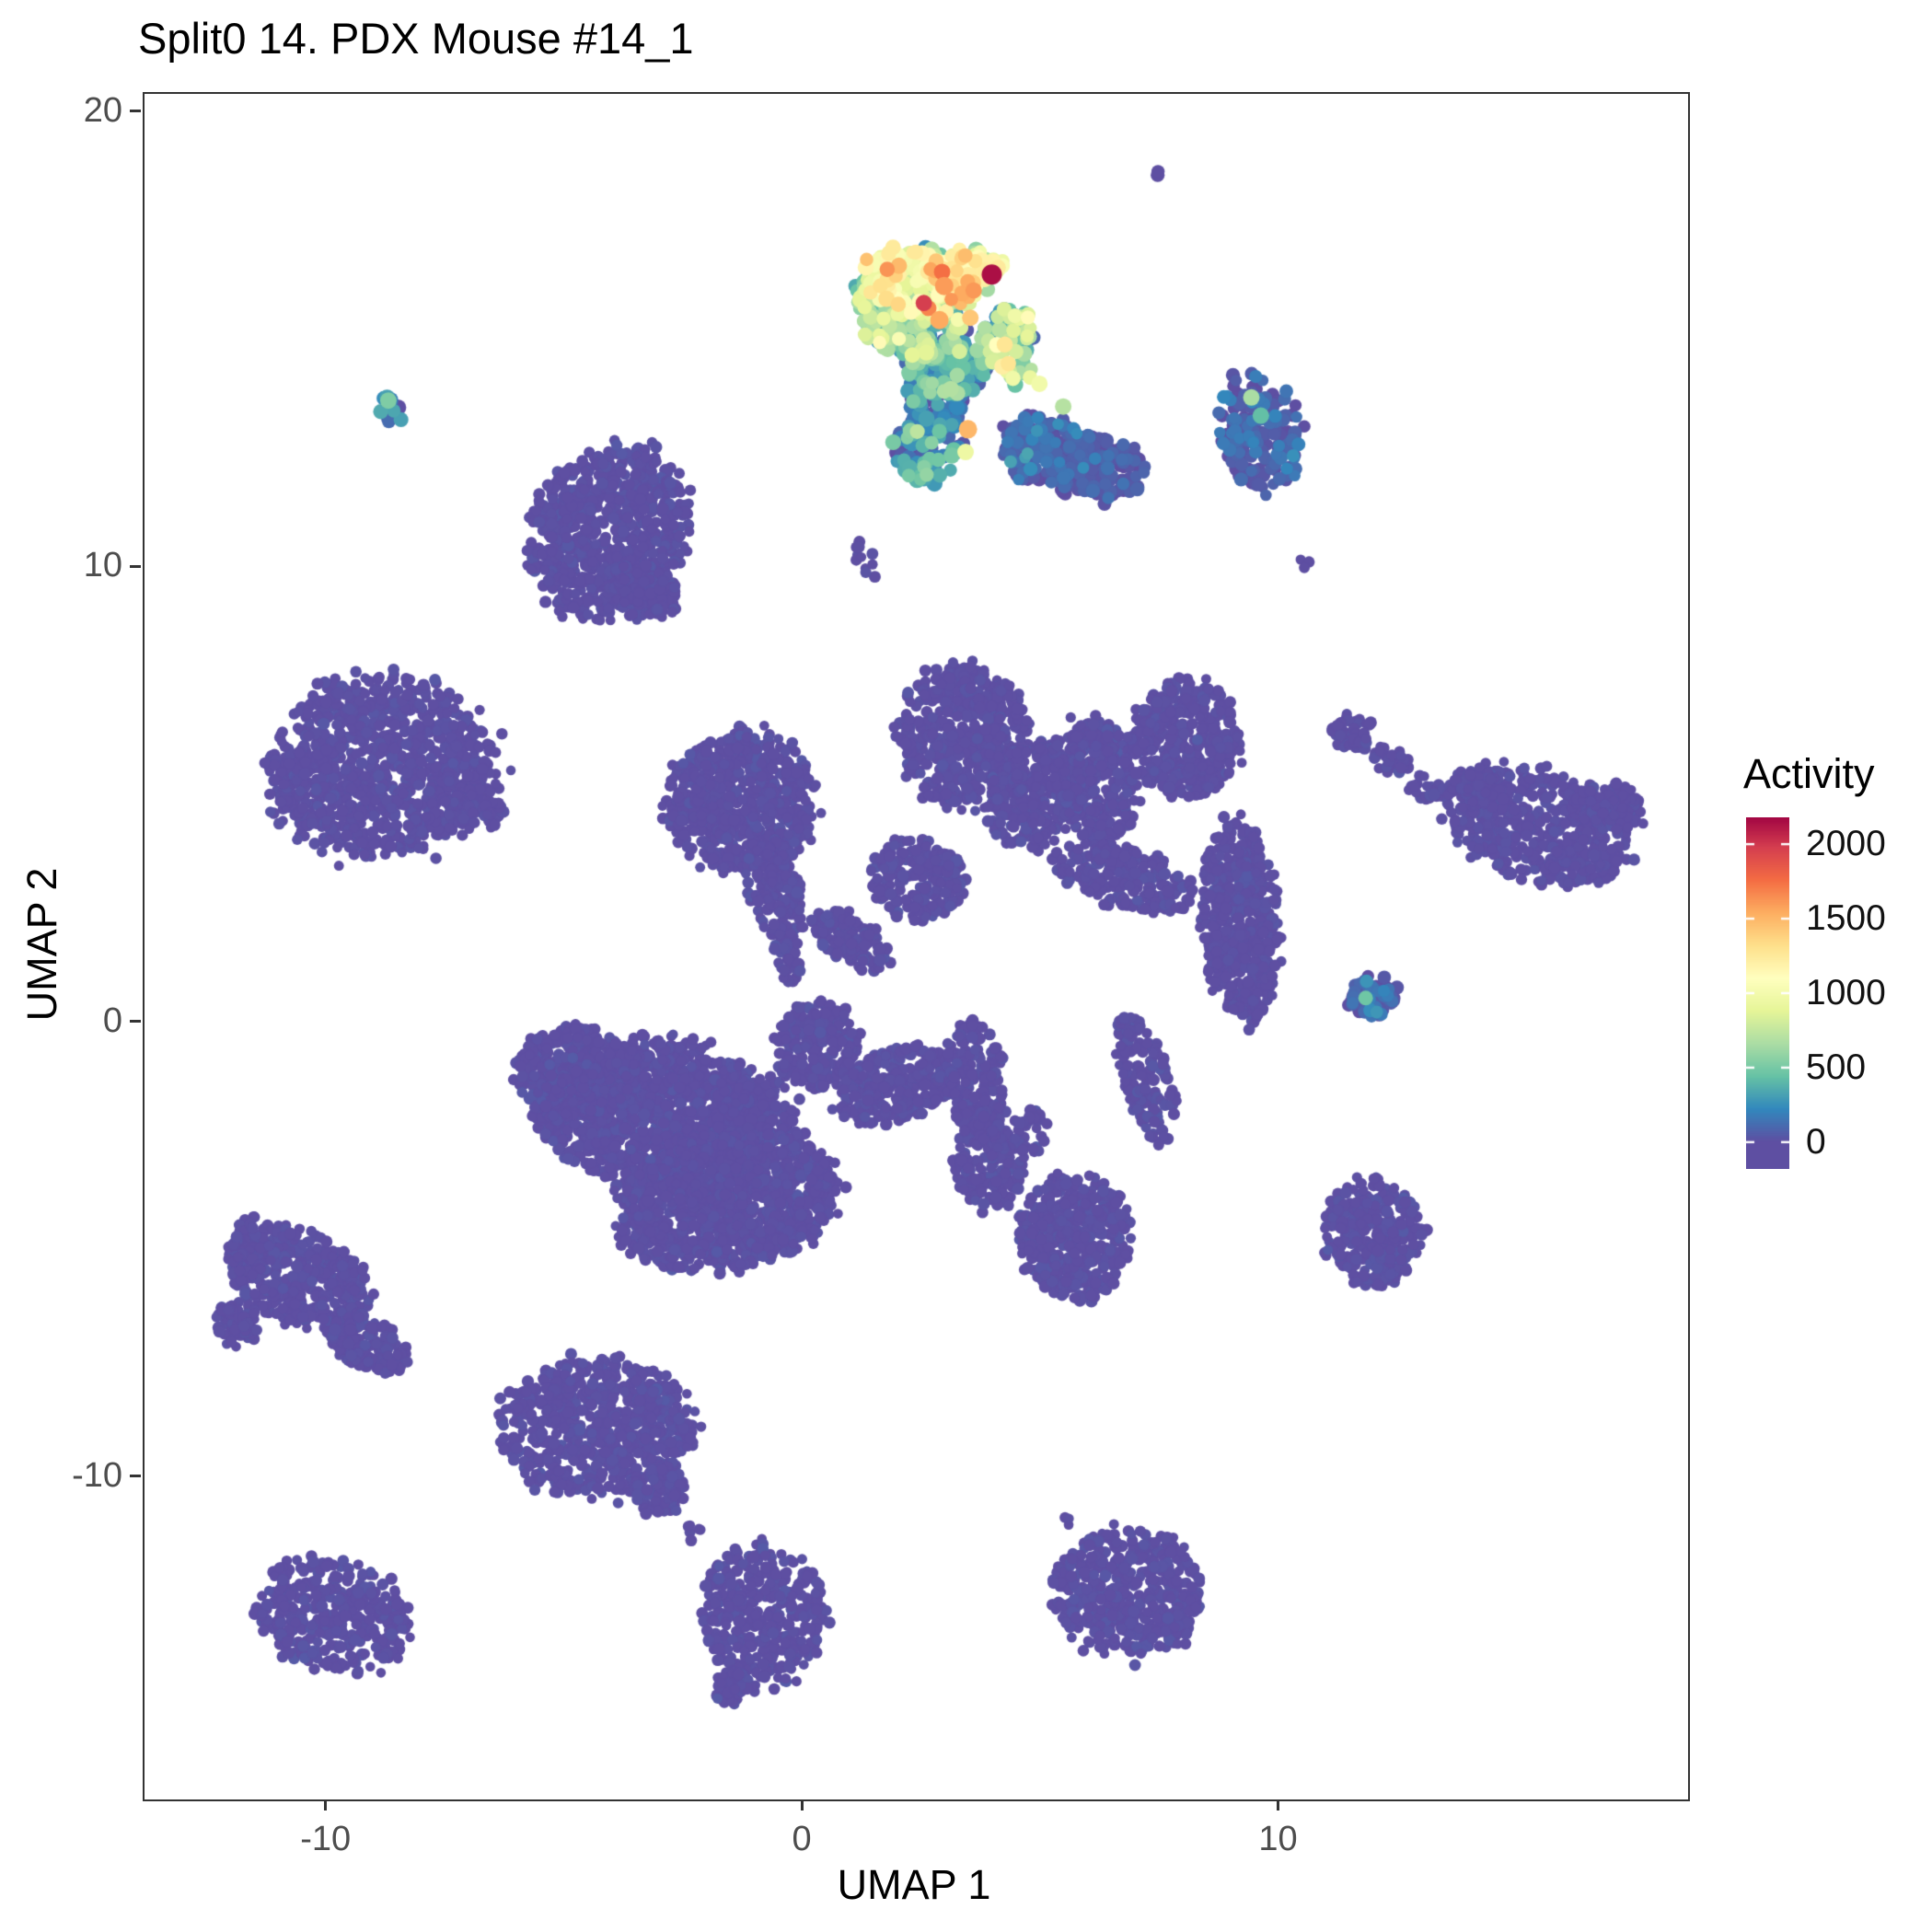 Image resolution: width=1932 pixels, height=1932 pixels. Describe the element at coordinates (1278, 1839) in the screenshot. I see `x-tick-label: 10` at that location.